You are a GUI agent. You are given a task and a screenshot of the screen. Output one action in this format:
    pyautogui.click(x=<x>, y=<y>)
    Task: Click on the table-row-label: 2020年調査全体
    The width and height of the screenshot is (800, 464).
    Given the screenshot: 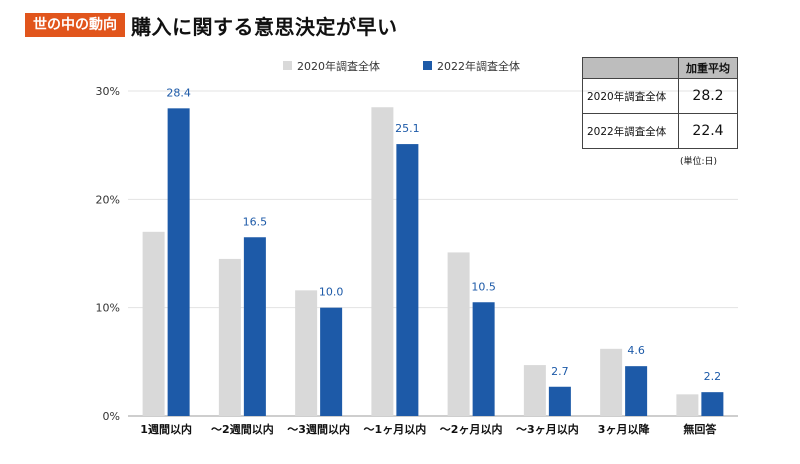 What is the action you would take?
    pyautogui.click(x=630, y=96)
    